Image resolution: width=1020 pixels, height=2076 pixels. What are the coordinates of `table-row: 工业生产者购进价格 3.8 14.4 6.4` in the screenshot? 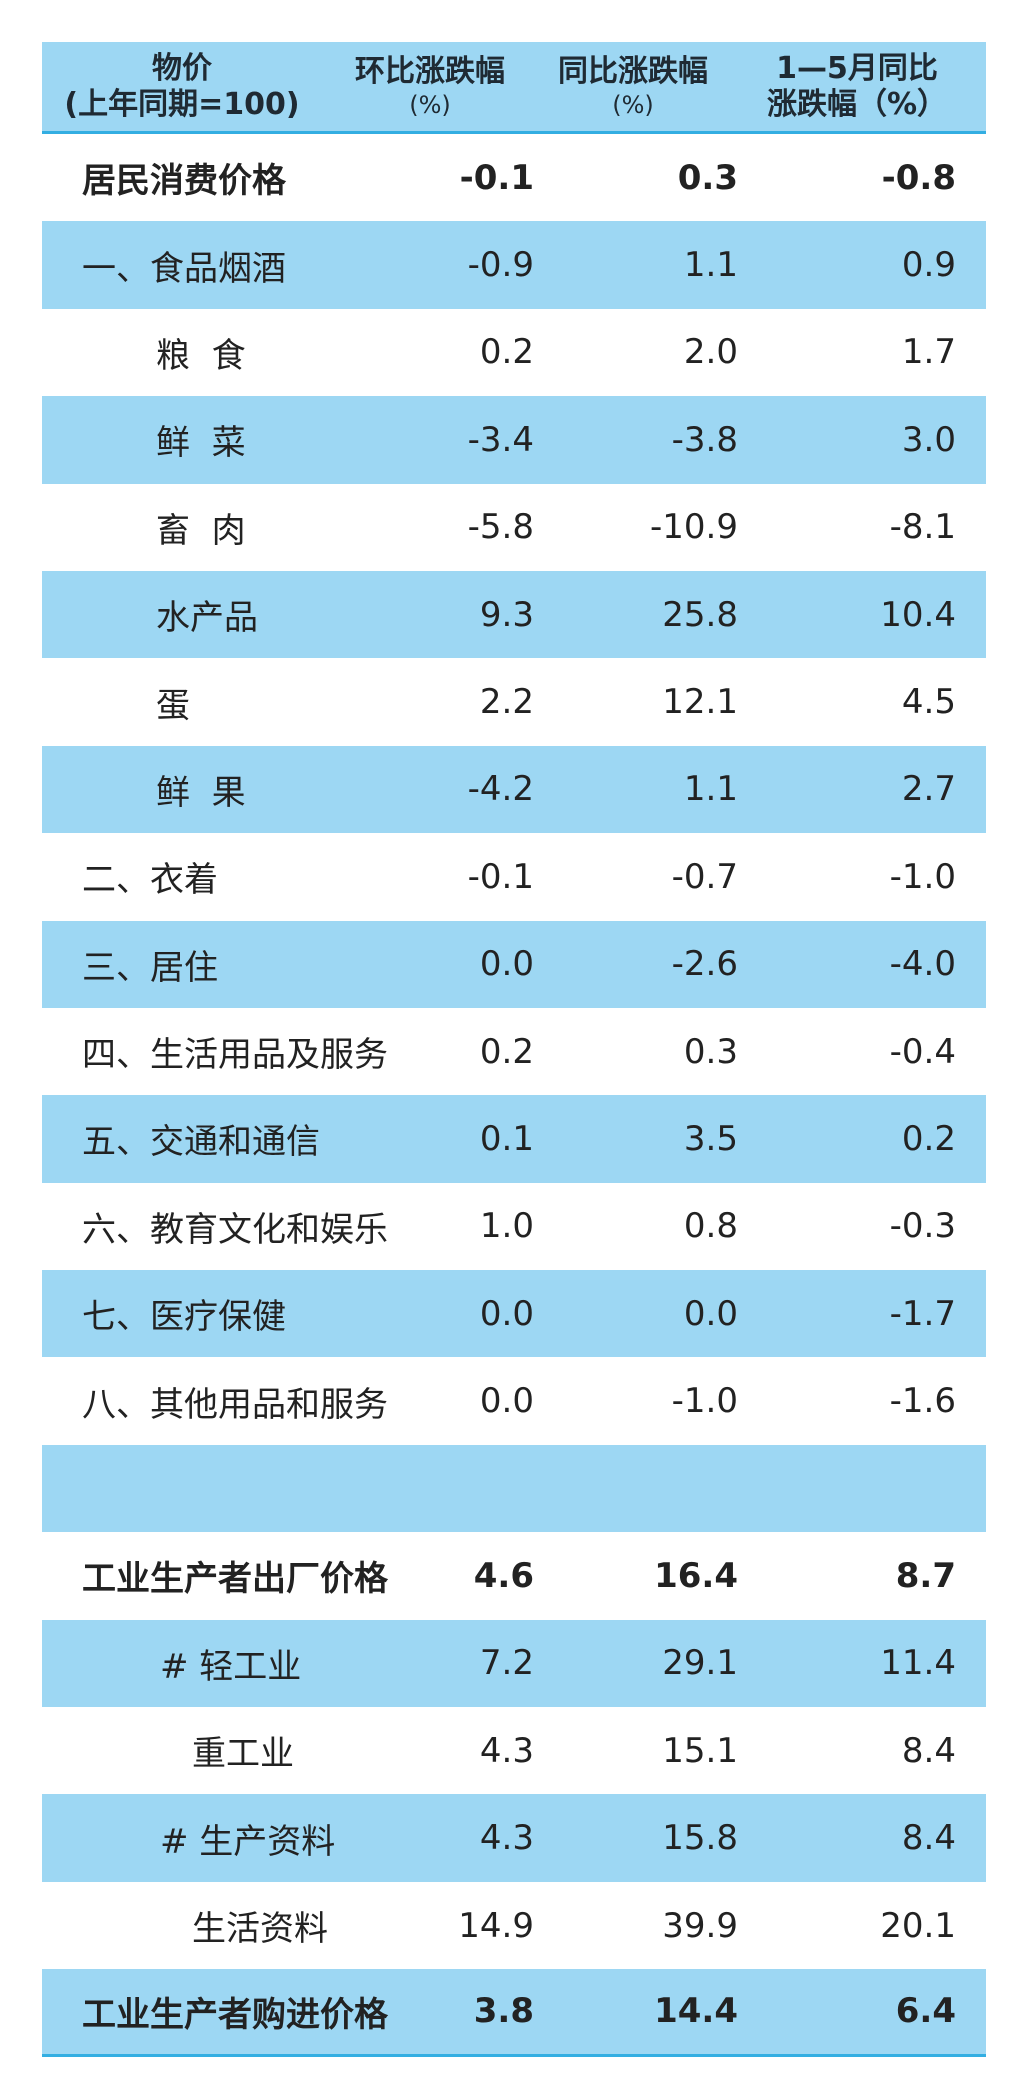 It's located at (514, 2013).